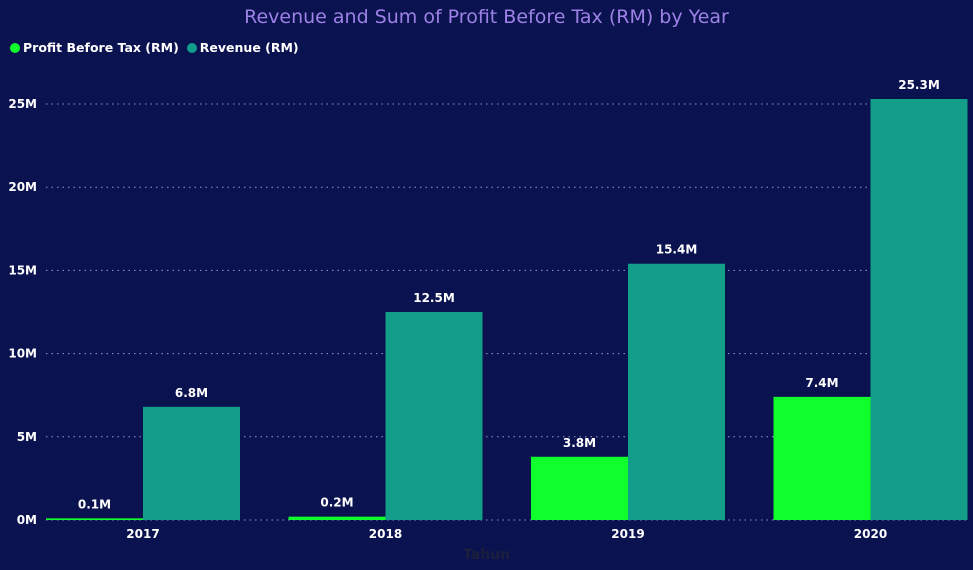 The height and width of the screenshot is (570, 973). I want to click on data-label: 3.8M, so click(579, 443).